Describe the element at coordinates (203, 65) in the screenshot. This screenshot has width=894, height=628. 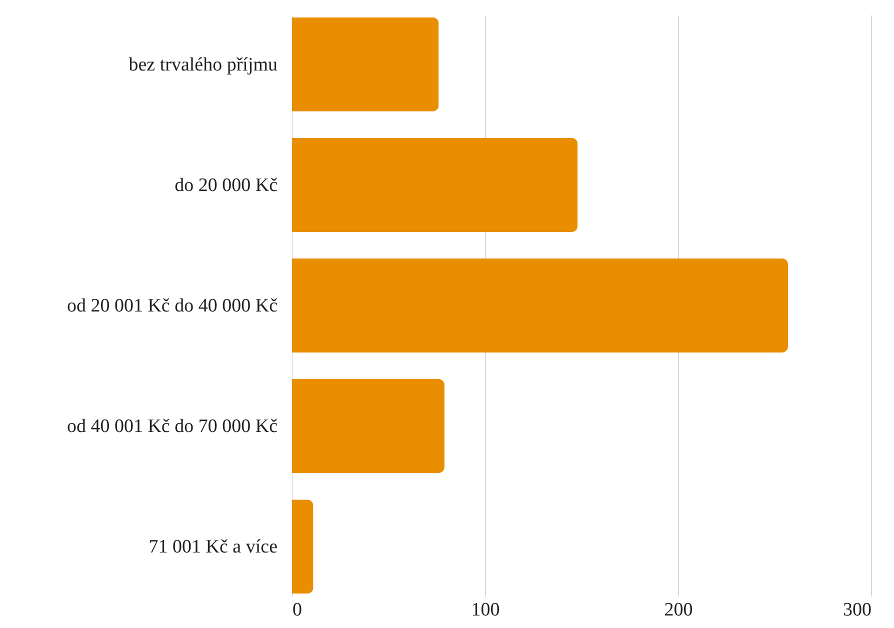
I see `y-tick-label: bez trvalého příjmu` at that location.